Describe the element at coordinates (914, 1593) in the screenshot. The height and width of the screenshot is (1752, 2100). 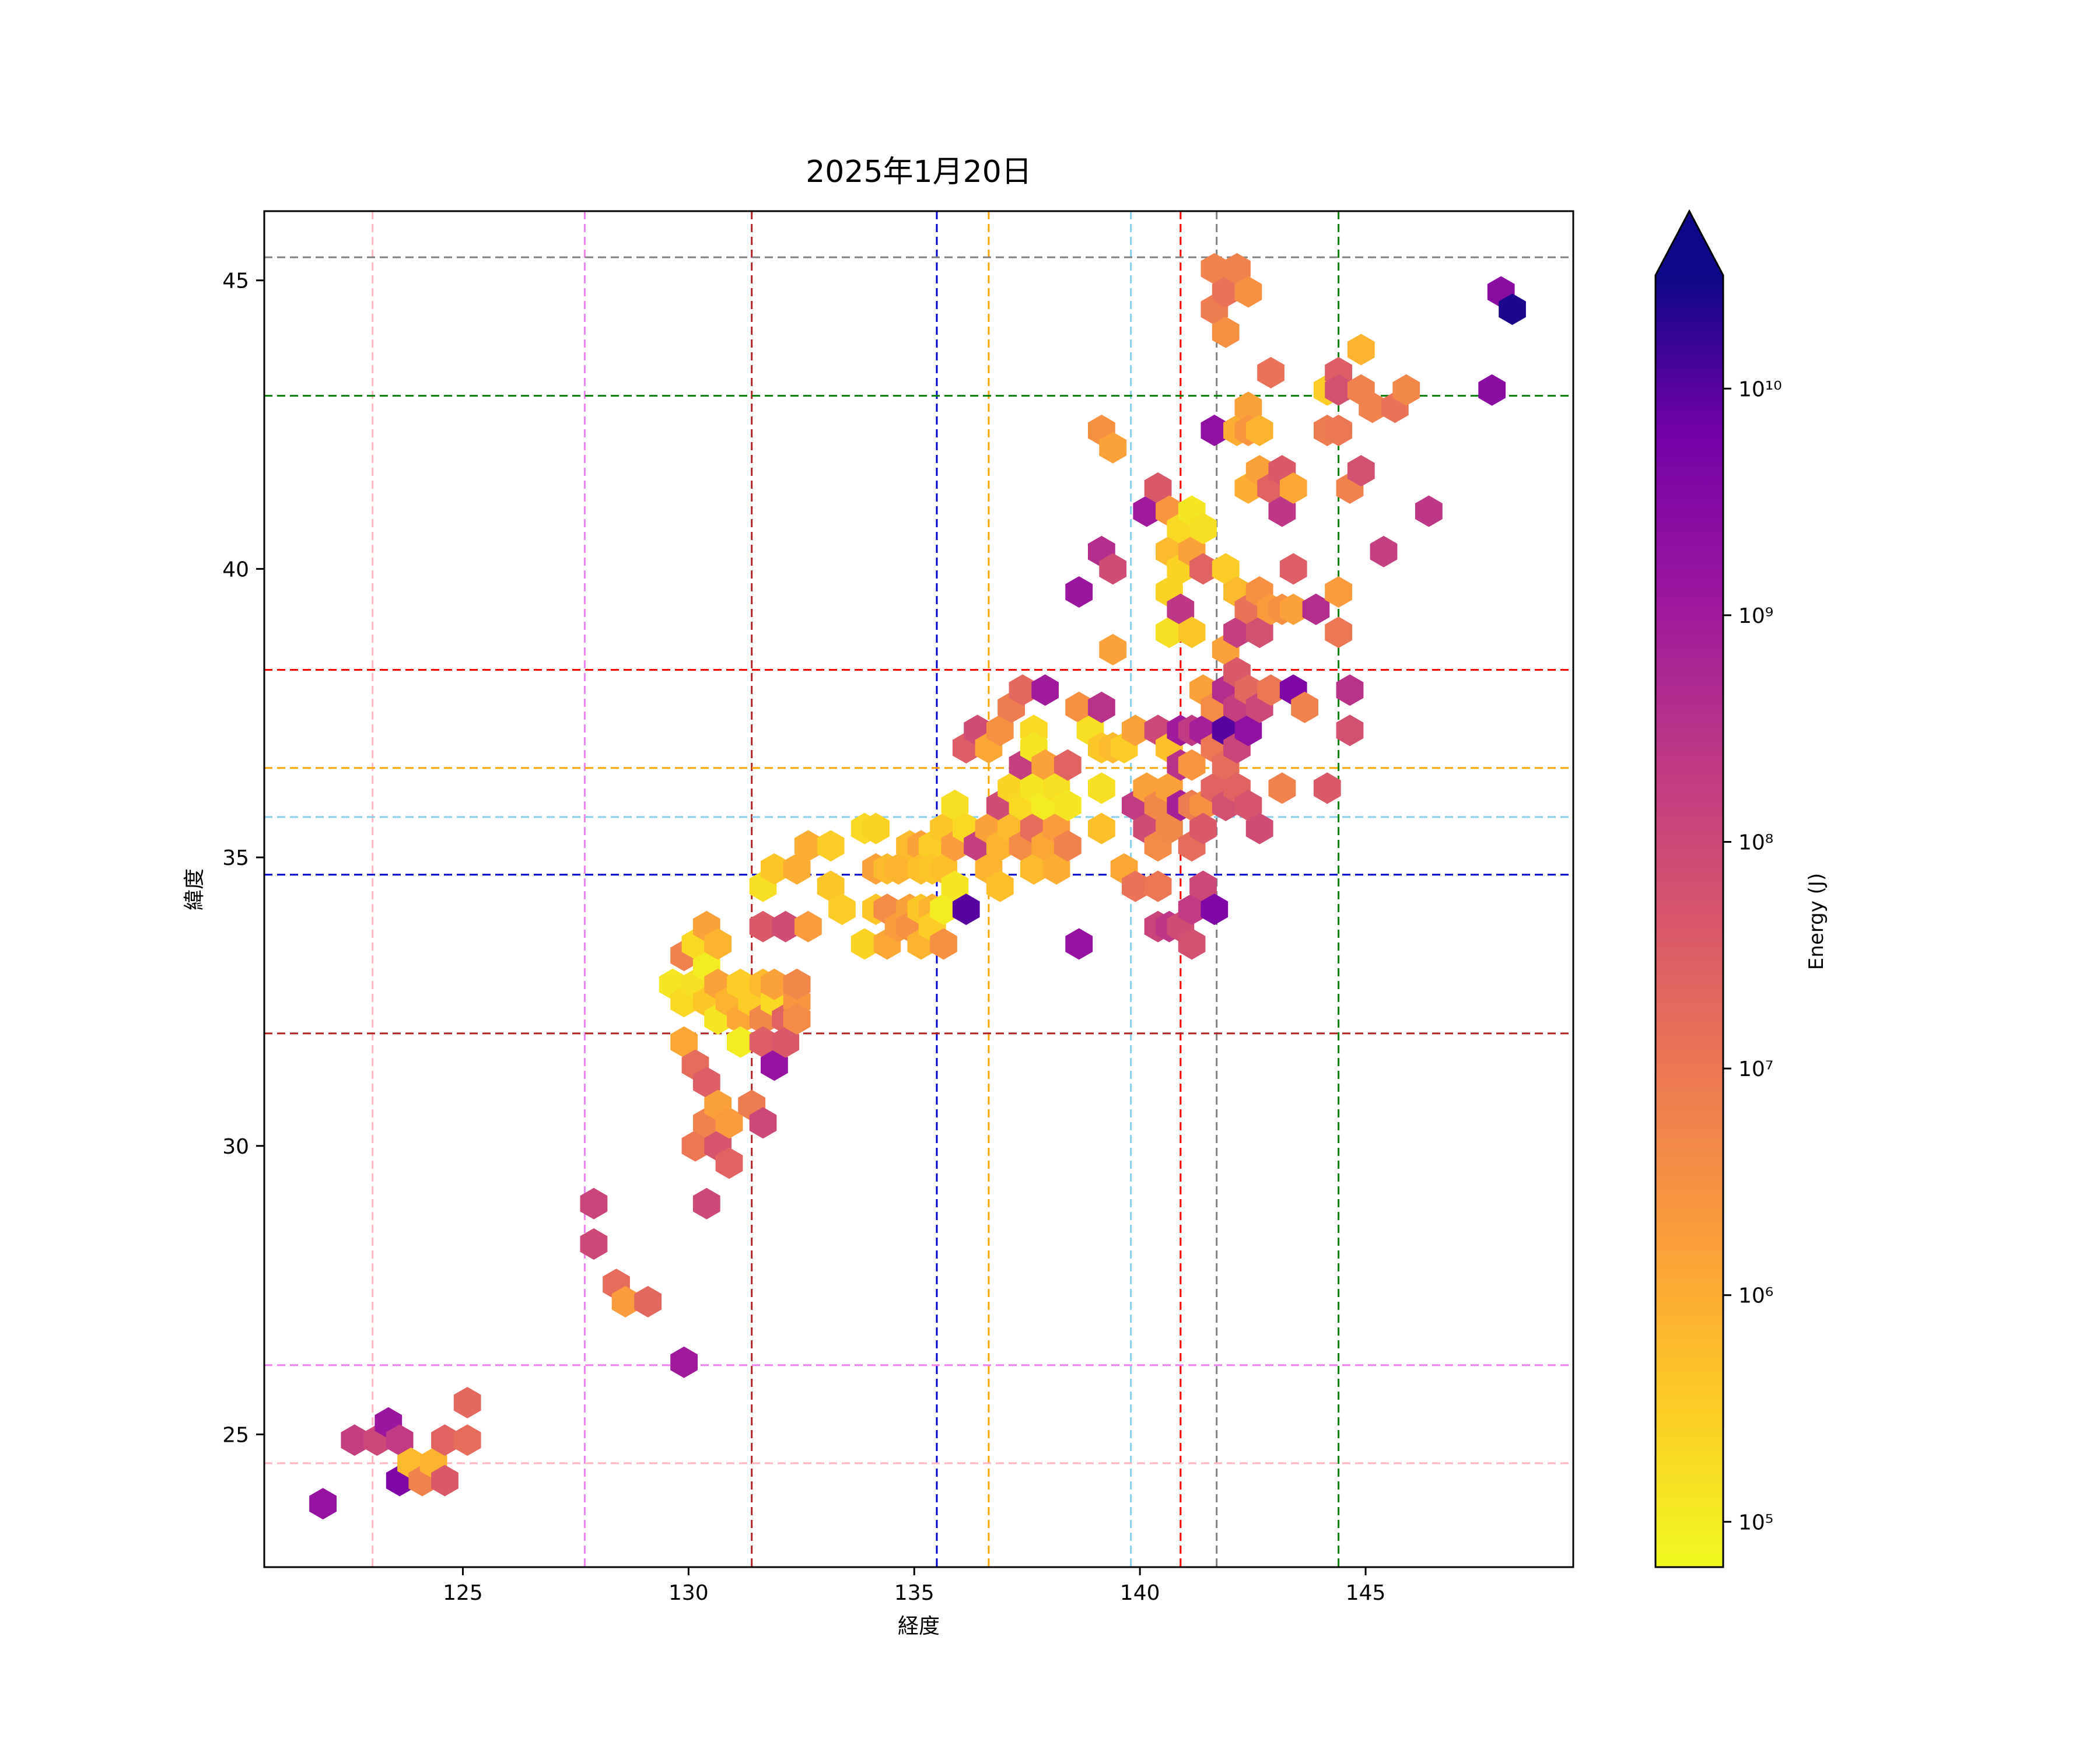
I see `x-tick-label-2: 135` at that location.